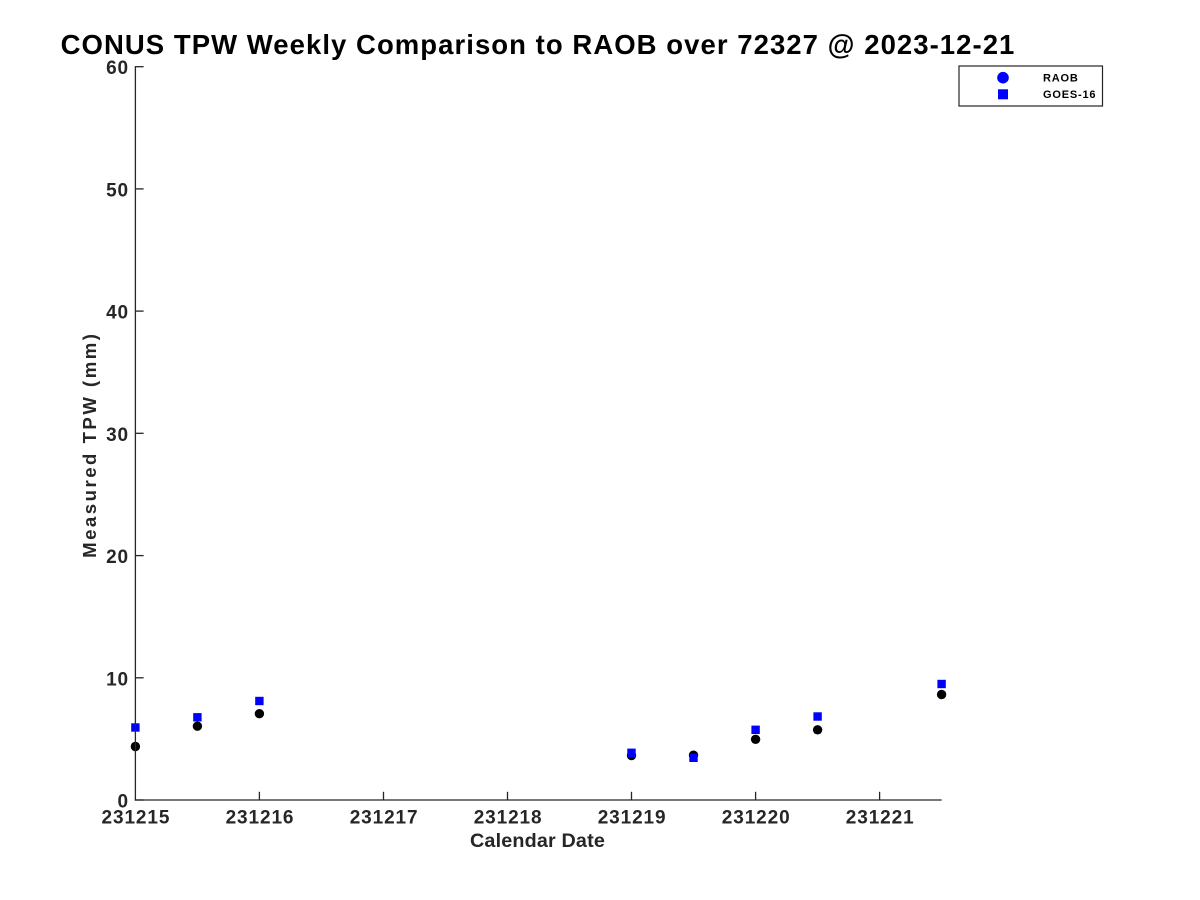 Image resolution: width=1200 pixels, height=900 pixels. Describe the element at coordinates (117, 679) in the screenshot. I see `svg-text: 10` at that location.